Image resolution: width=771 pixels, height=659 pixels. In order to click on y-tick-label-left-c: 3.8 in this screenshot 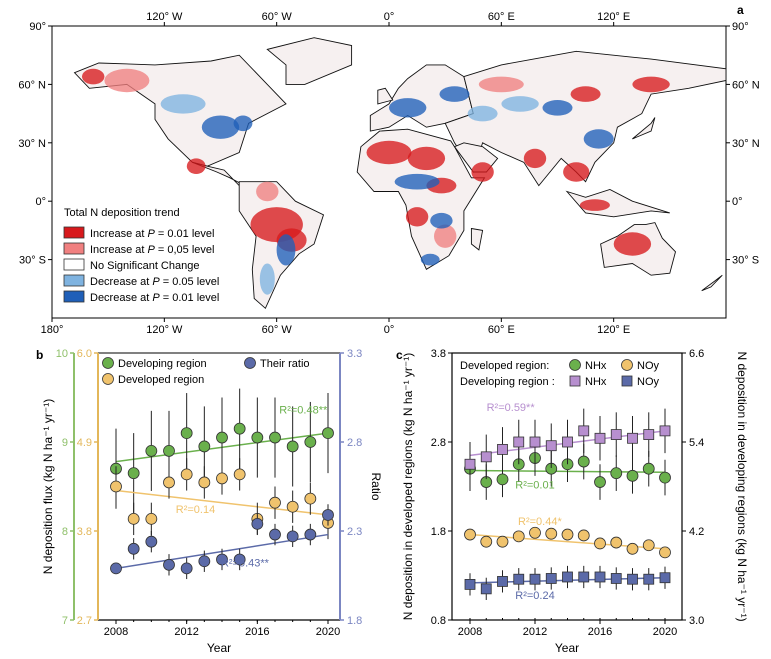, I will do `click(438, 354)`.